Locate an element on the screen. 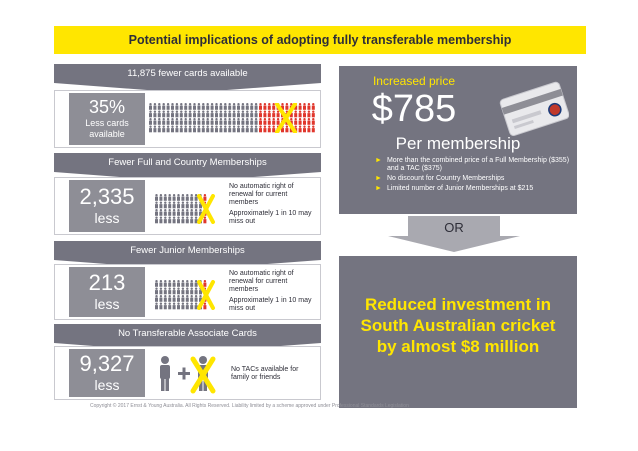  stat-value: 35% is located at coordinates (107, 107).